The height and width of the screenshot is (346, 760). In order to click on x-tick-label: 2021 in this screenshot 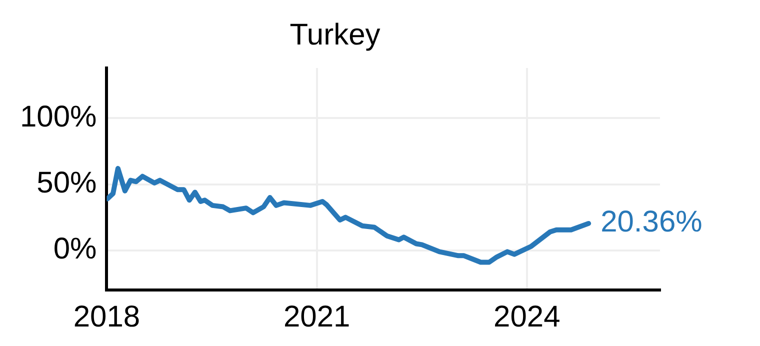, I will do `click(316, 317)`.